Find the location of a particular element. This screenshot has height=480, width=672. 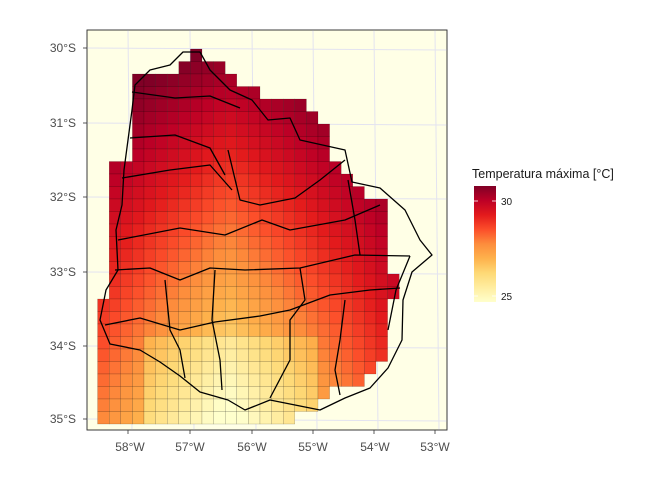

y-tick-label: 34°S is located at coordinates (63, 346).